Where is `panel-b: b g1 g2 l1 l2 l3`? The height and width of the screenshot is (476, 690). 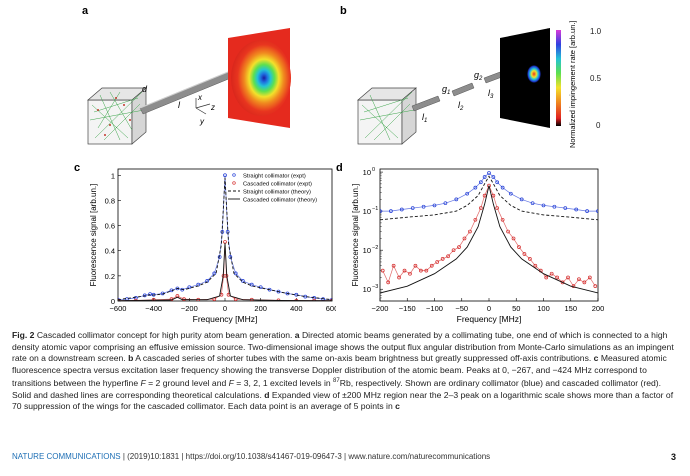
panel-b: b g1 g2 l1 l2 l3 is located at coordinates (471, 76).